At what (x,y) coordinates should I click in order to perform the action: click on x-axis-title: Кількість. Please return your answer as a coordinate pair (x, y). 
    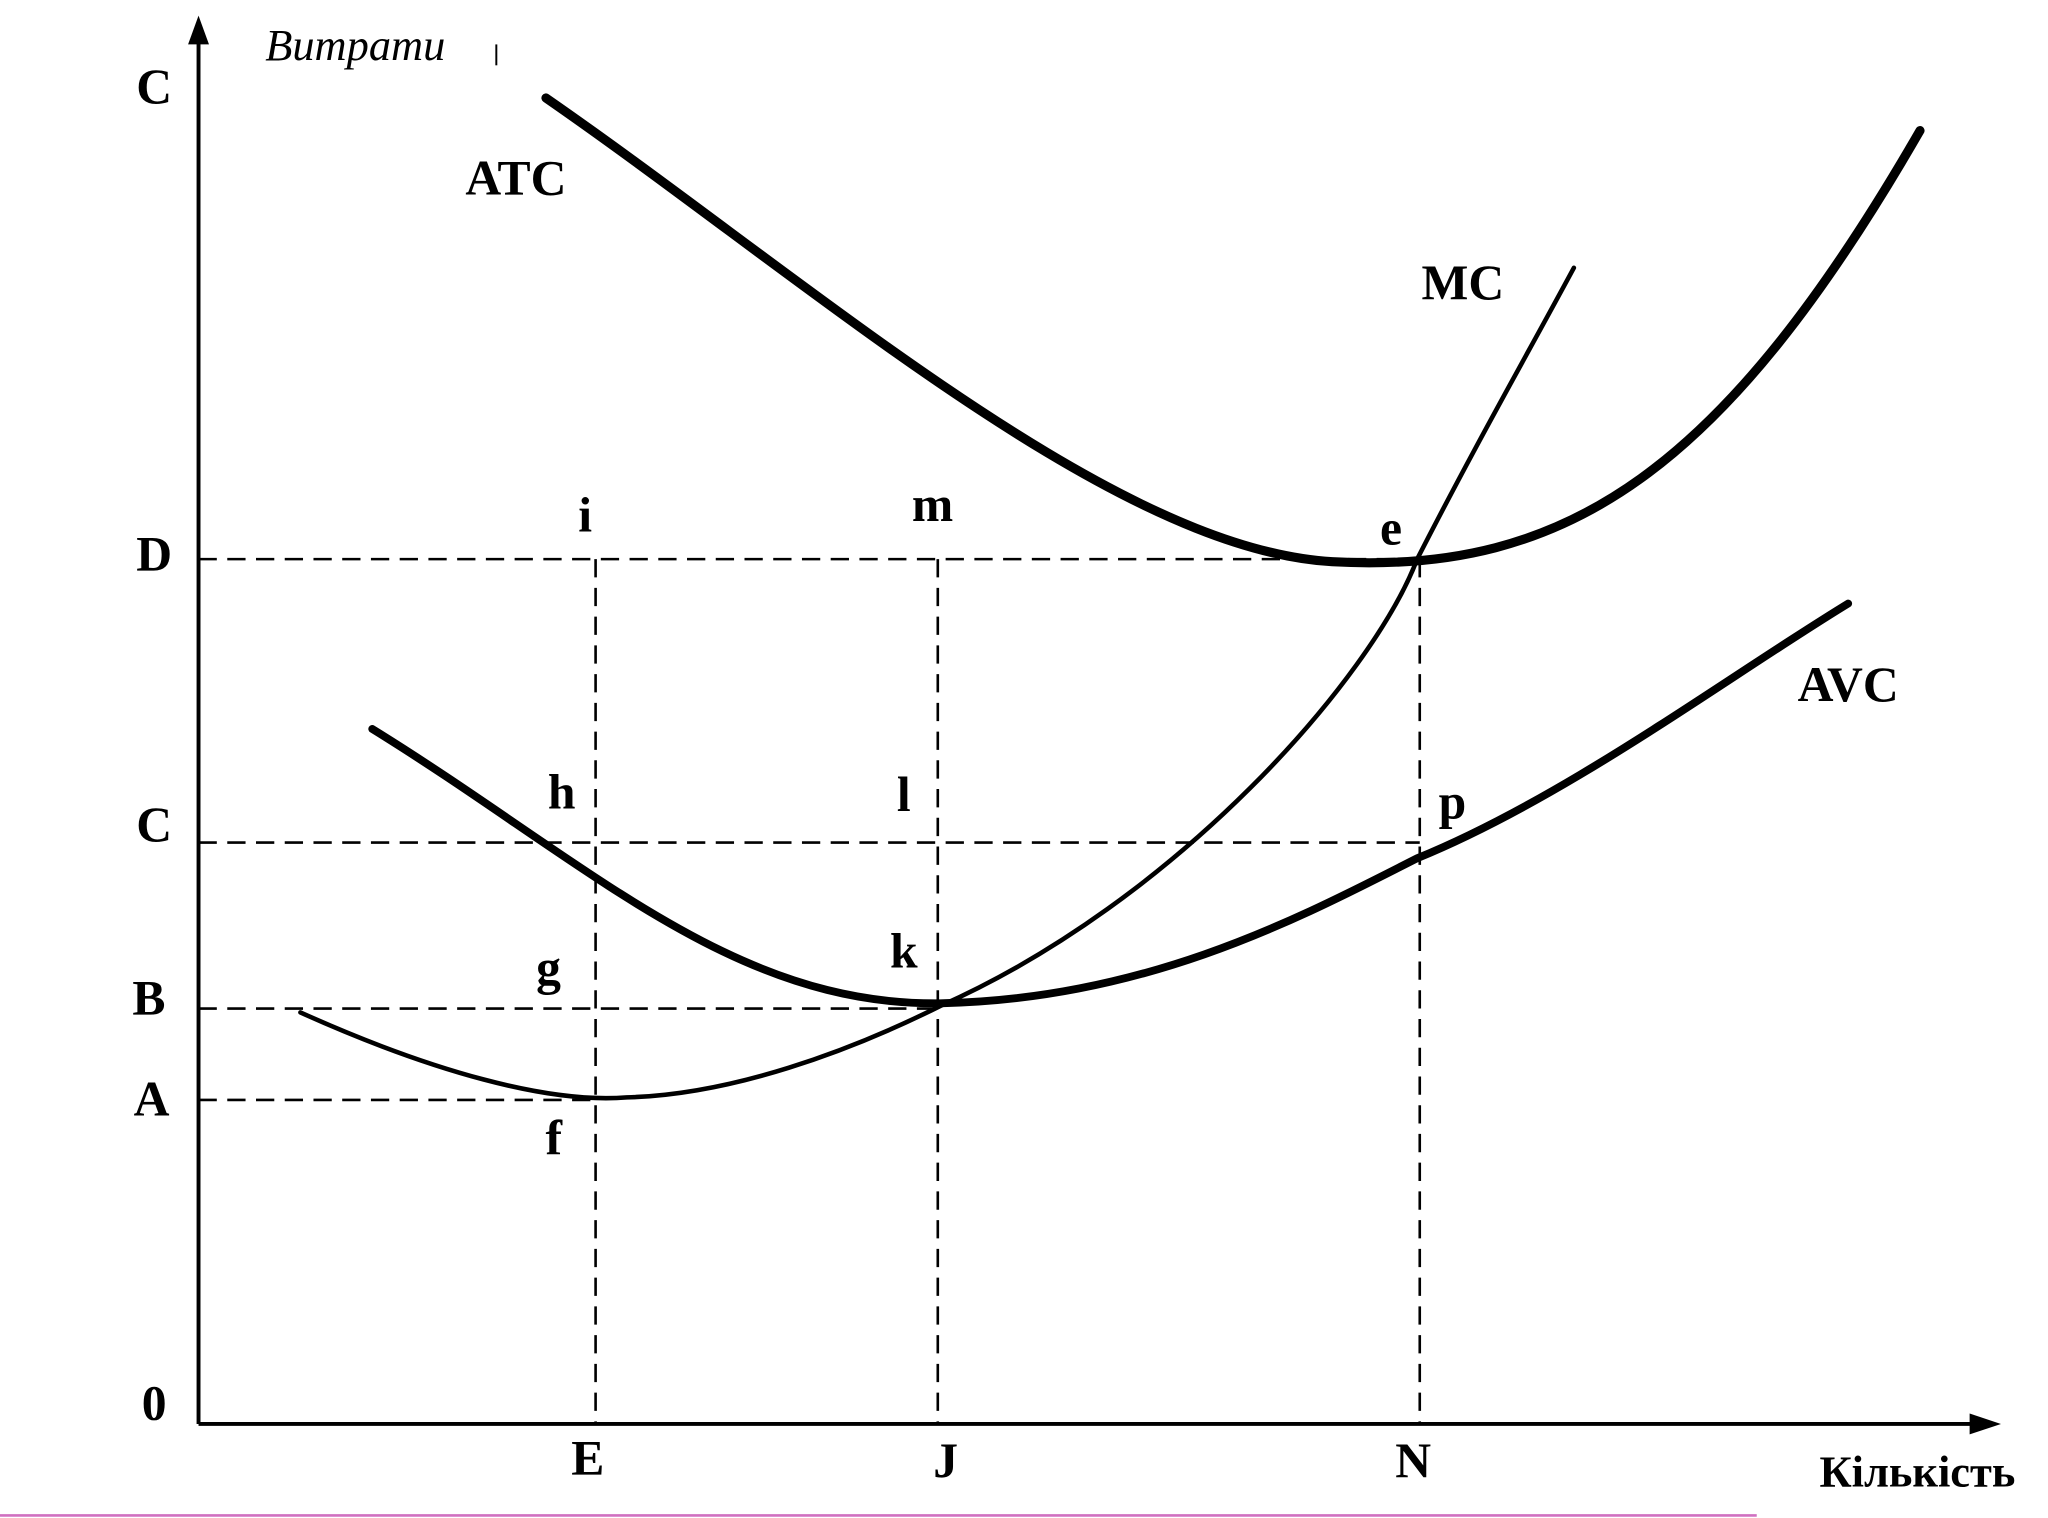
    Looking at the image, I should click on (1917, 1471).